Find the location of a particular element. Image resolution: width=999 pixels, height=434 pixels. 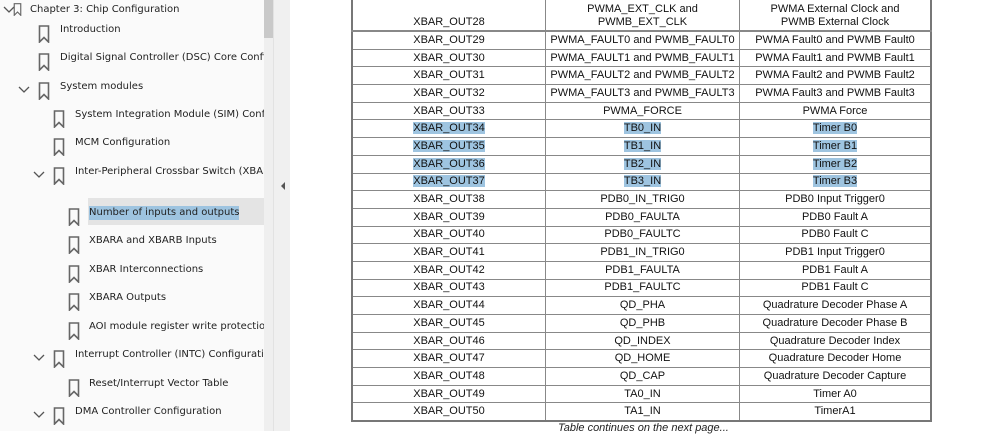

cell-text: PWMA_EXT_CLK and PWMB_EXT_CLK is located at coordinates (642, 15).